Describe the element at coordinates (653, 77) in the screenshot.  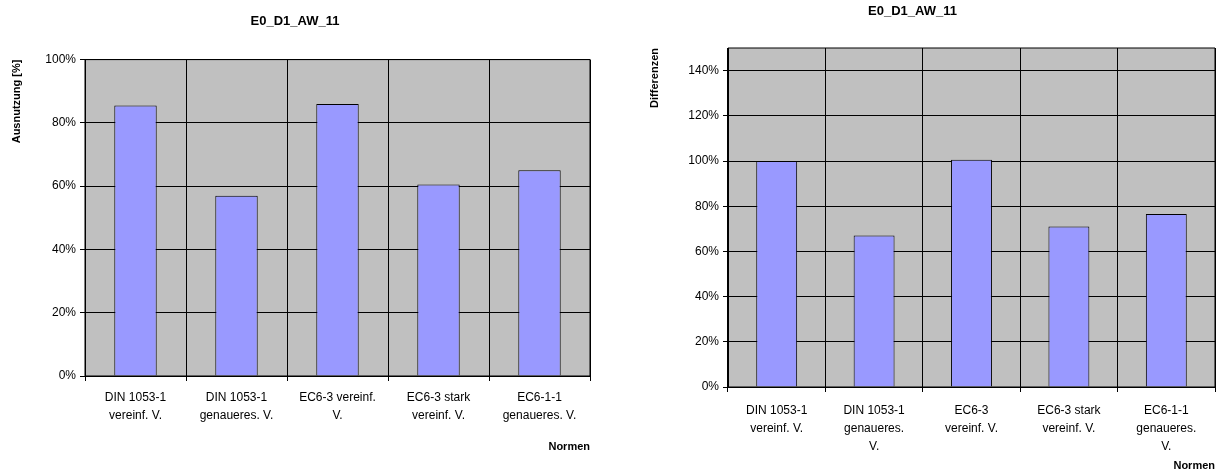
I see `y-axis-title: Differenzen` at that location.